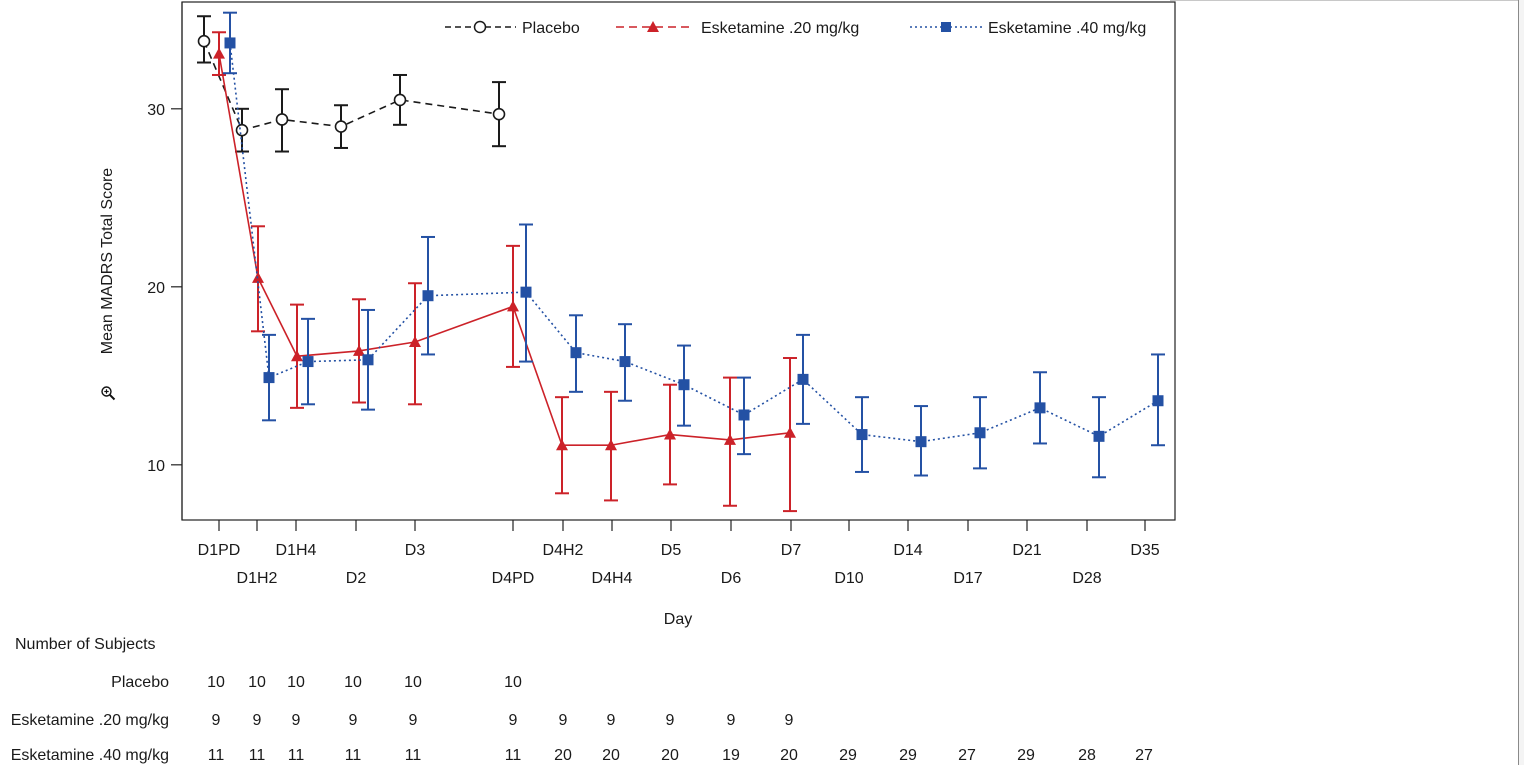 This screenshot has height=765, width=1524. I want to click on x-tick-label: D21, so click(1026, 550).